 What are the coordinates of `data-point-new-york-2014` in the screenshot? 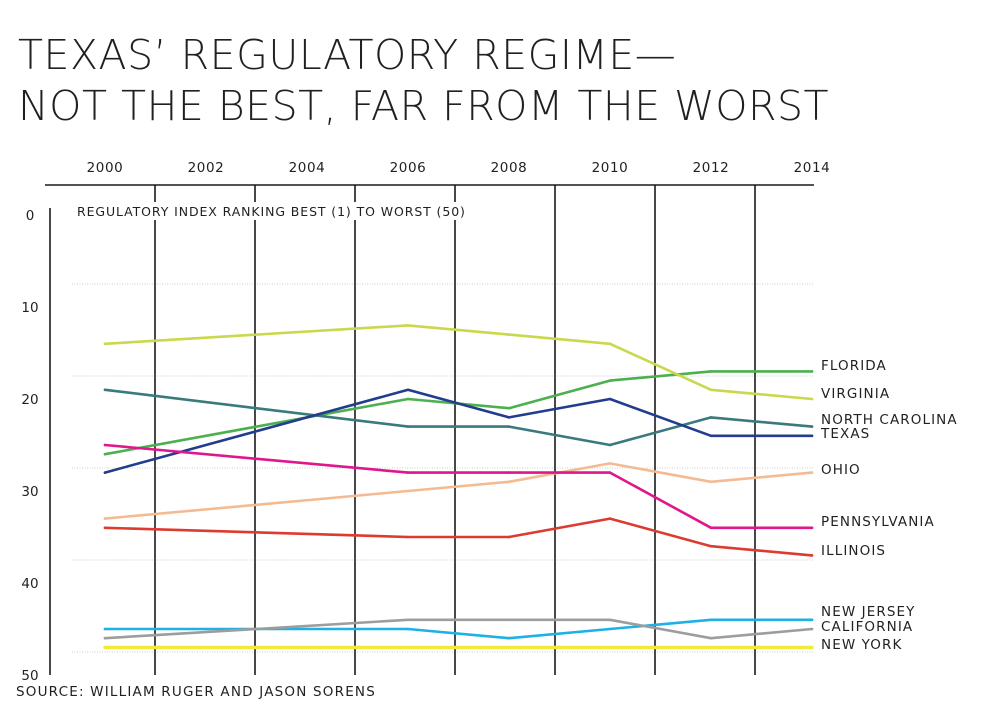 It's located at (812, 647).